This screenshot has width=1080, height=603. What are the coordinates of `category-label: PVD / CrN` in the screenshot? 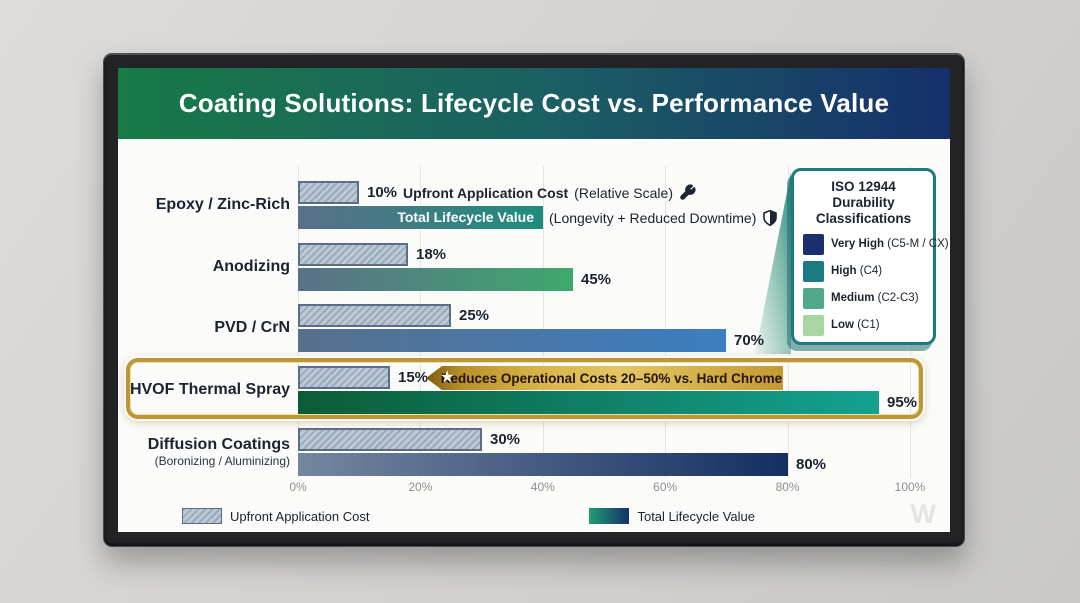 It's located at (252, 328).